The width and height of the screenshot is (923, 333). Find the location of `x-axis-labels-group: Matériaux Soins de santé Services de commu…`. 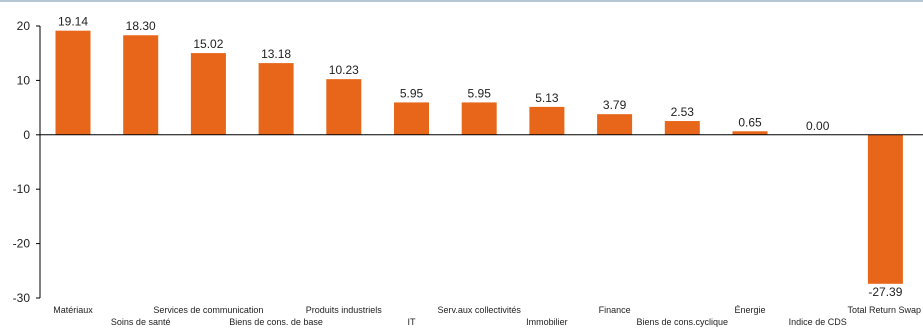

x-axis-labels-group: Matériaux Soins de santé Services de commu… is located at coordinates (487, 316).